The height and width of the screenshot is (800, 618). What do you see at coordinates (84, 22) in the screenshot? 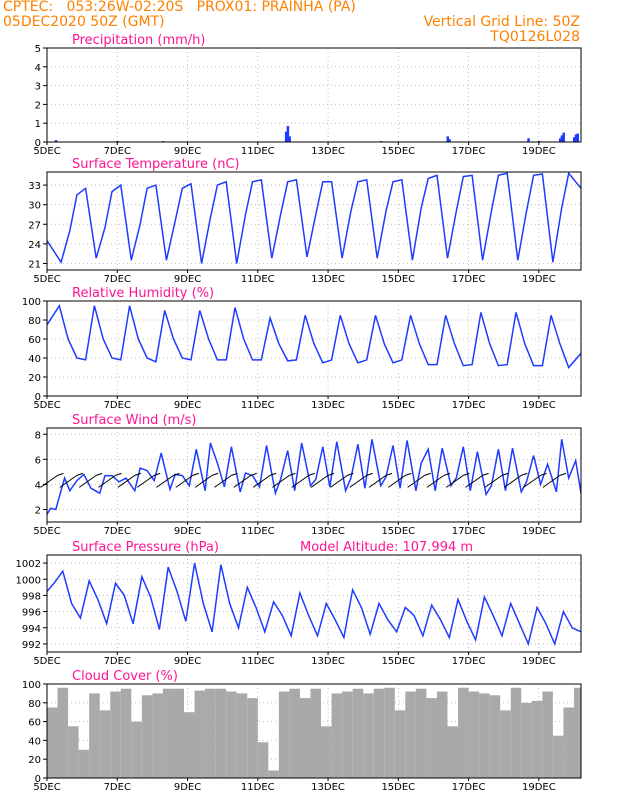
I see `header-date-line: 05DEC2020 50Z (GMT)` at bounding box center [84, 22].